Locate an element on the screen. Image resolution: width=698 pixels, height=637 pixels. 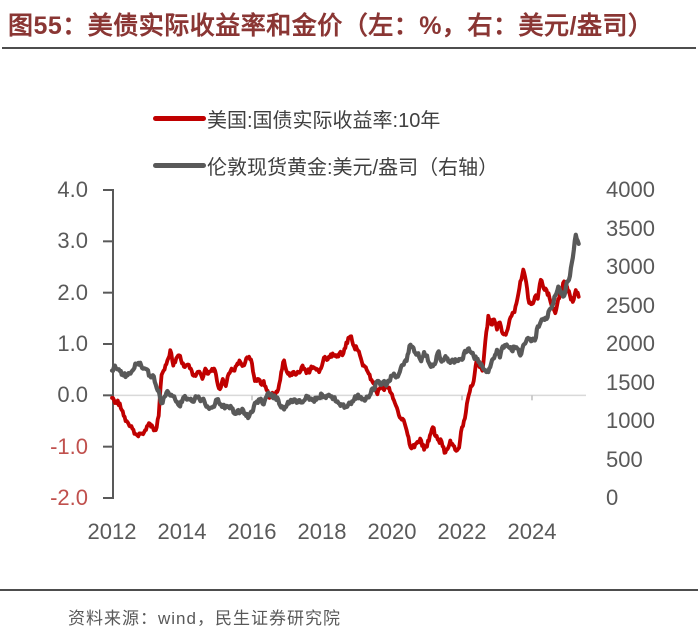
legend-label-yield: 美国:国债实际收益率:10年 is located at coordinates (324, 120).